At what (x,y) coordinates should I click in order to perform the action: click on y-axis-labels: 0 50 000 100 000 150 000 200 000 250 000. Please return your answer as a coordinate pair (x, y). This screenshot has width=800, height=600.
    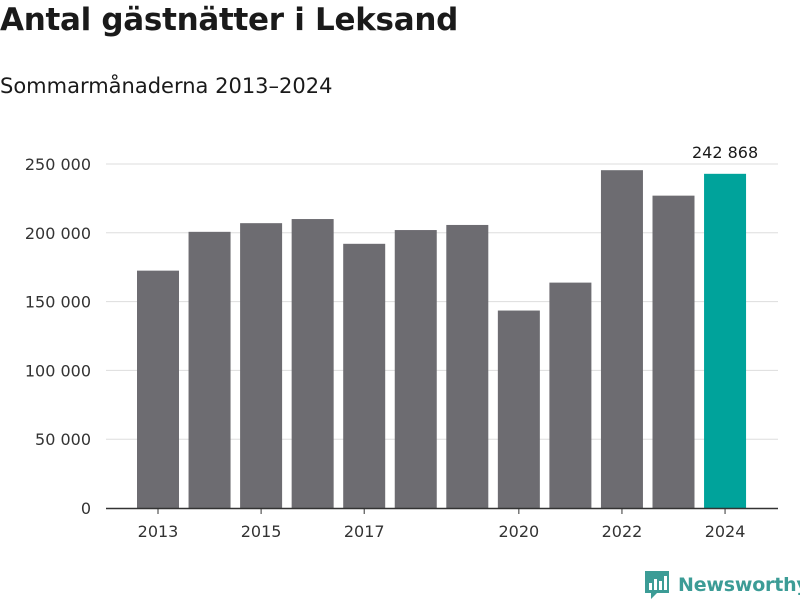
    Looking at the image, I should click on (58, 336).